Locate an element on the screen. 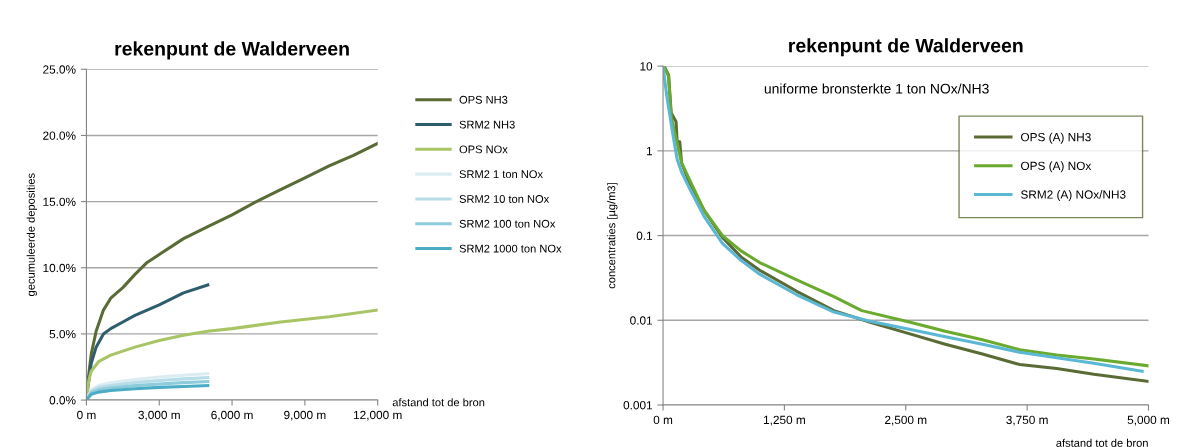  y-tick-label: 1 is located at coordinates (649, 151).